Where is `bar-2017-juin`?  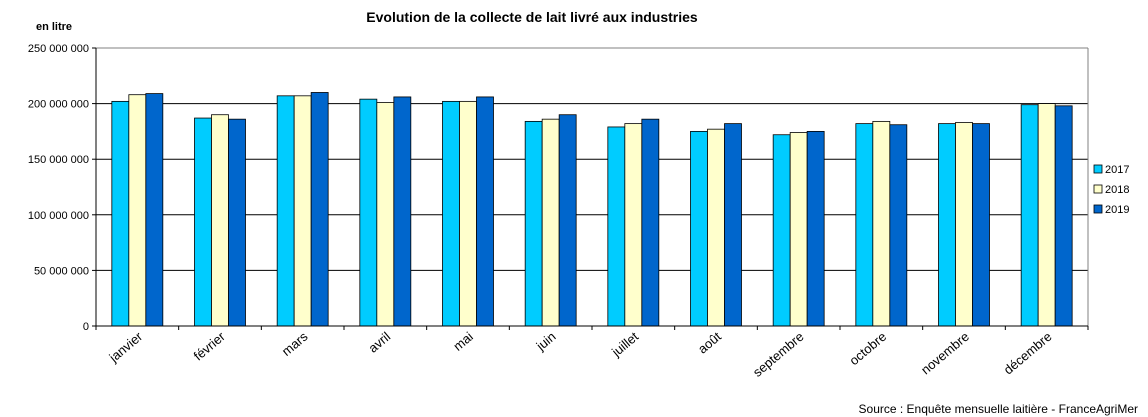
bar-2017-juin is located at coordinates (533, 223).